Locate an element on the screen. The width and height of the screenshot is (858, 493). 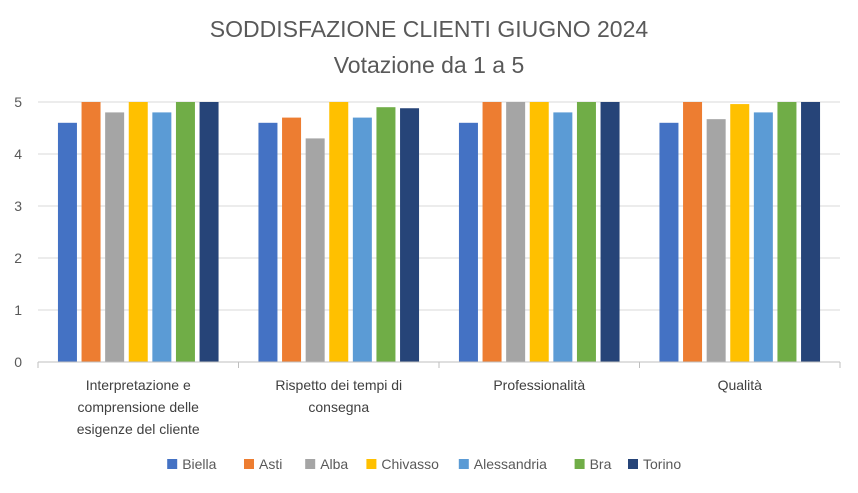
y-tick-label: 0 is located at coordinates (18, 362).